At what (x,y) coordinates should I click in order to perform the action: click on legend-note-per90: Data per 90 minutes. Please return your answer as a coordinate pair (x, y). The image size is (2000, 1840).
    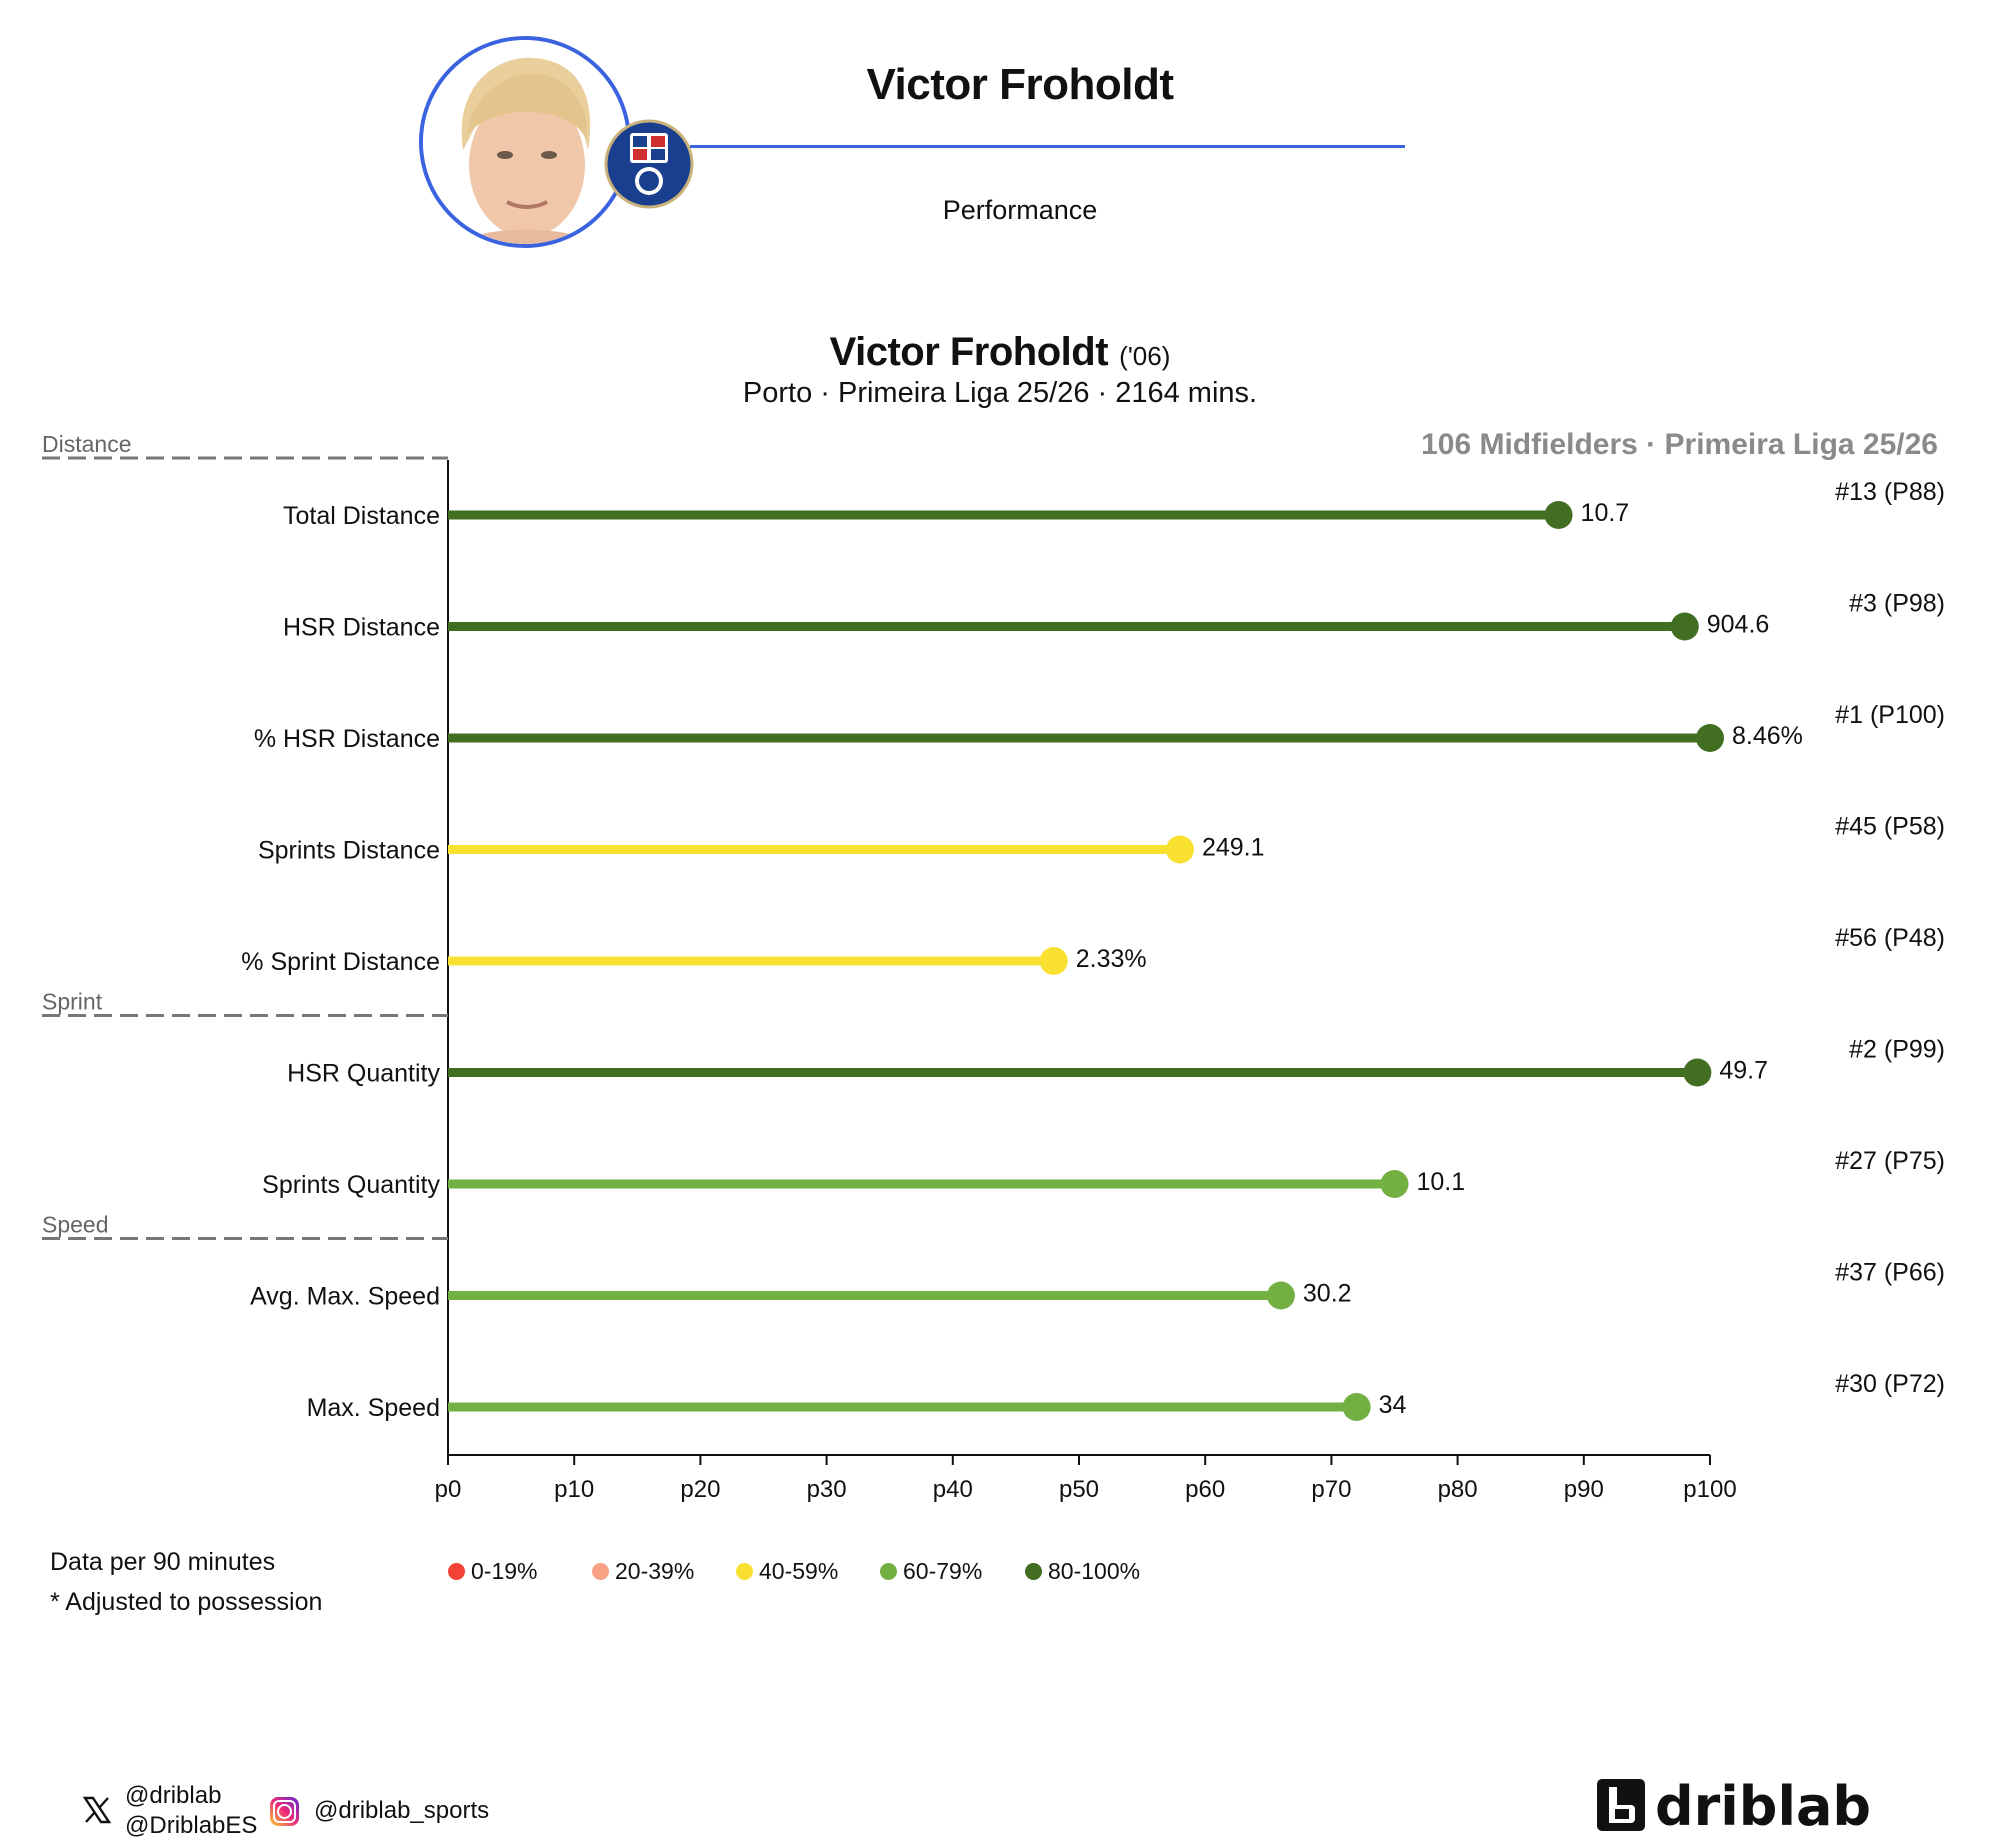
    Looking at the image, I should click on (163, 1562).